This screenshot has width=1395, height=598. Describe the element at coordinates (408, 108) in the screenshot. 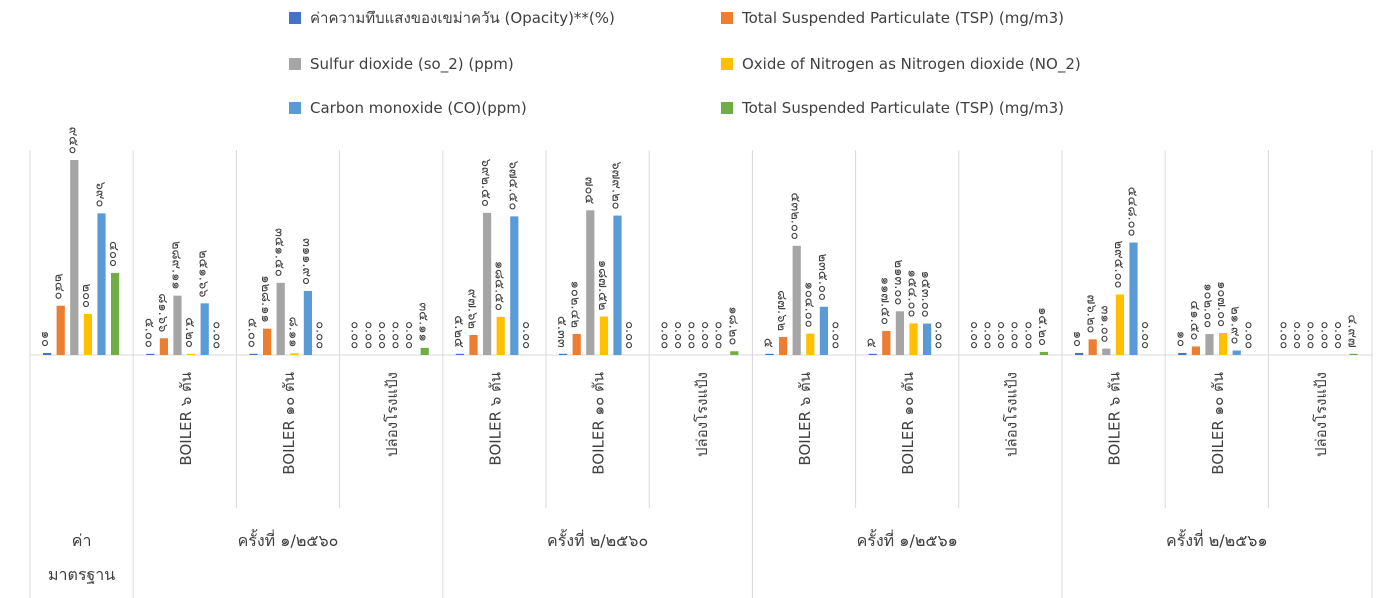

I see `legend-item: Carbon monoxide (CO)(ppm)` at that location.